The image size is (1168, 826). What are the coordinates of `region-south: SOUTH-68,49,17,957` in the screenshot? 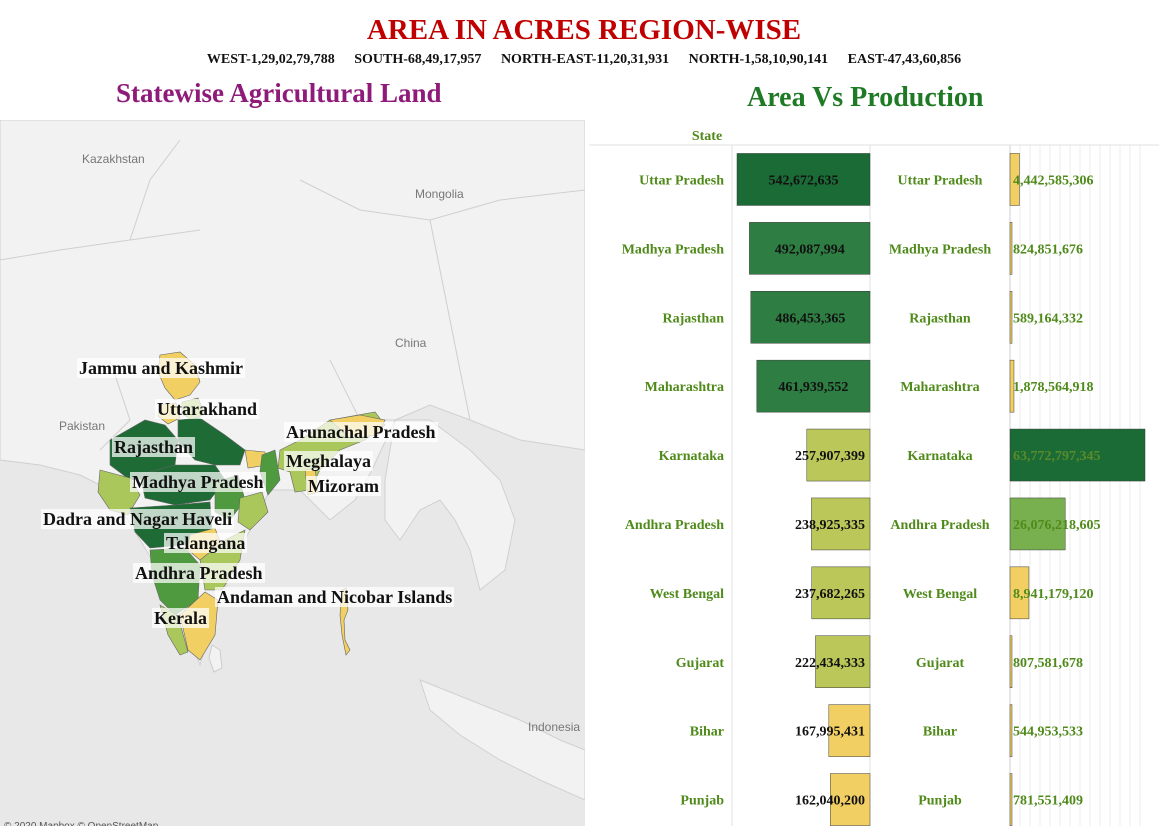 It's located at (418, 59).